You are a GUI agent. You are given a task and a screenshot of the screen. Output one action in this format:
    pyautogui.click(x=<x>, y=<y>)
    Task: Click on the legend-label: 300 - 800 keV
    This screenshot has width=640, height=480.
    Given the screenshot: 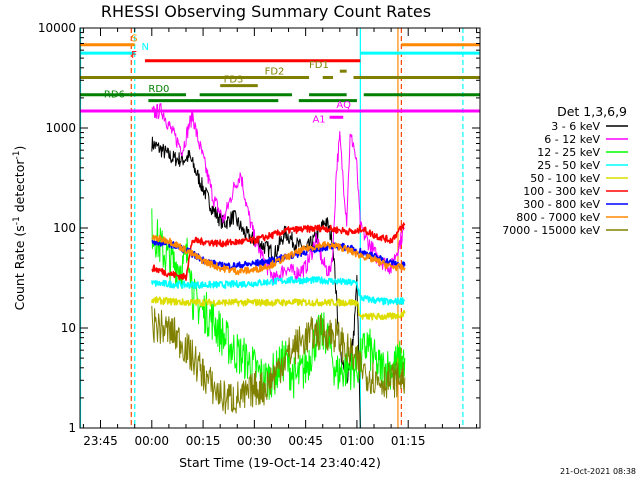 What is the action you would take?
    pyautogui.click(x=561, y=204)
    